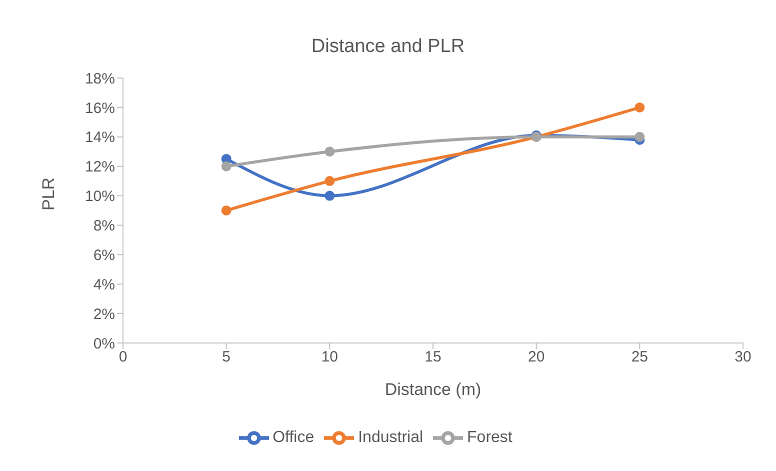 The height and width of the screenshot is (471, 776). I want to click on y-tick-label: 12%, so click(99, 167).